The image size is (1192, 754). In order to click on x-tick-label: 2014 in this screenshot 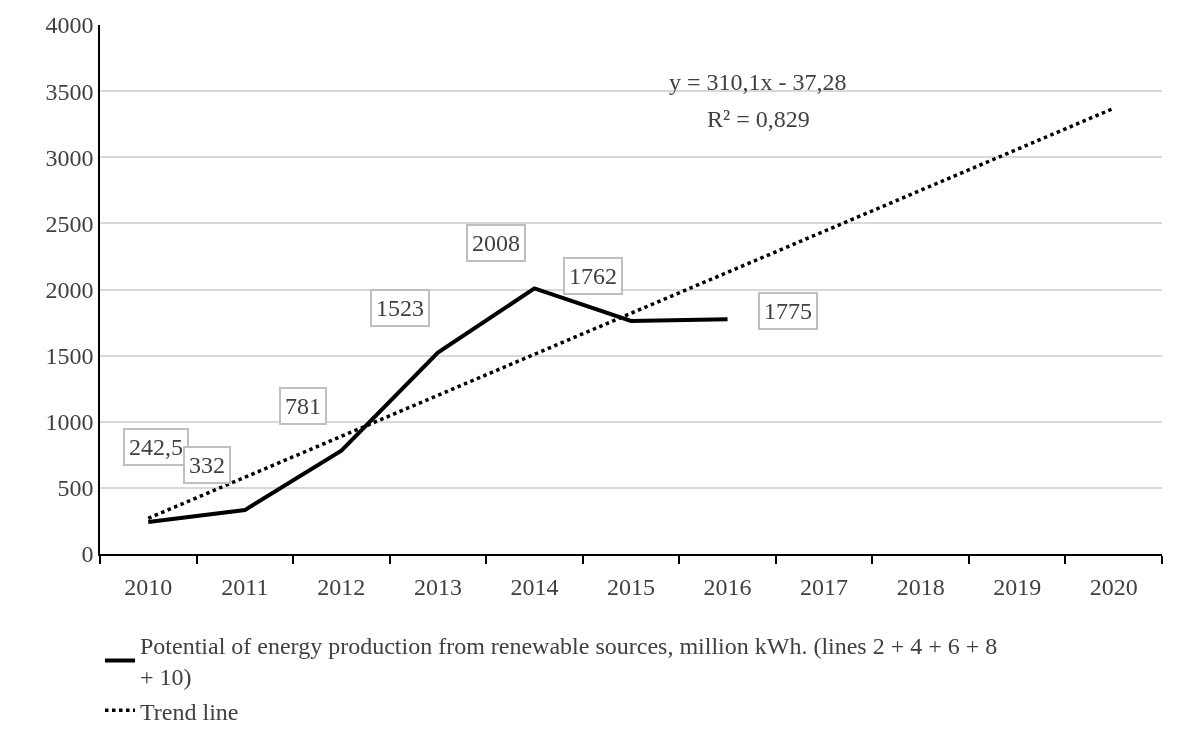, I will do `click(534, 586)`.